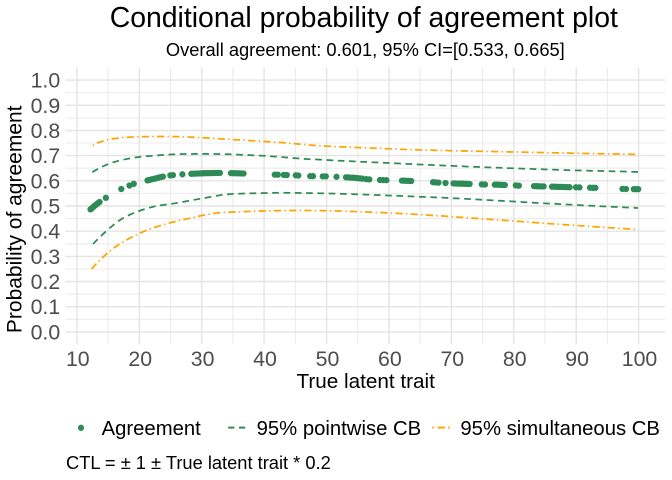 The image size is (672, 480). What do you see at coordinates (265, 359) in the screenshot?
I see `svg-text: 40` at bounding box center [265, 359].